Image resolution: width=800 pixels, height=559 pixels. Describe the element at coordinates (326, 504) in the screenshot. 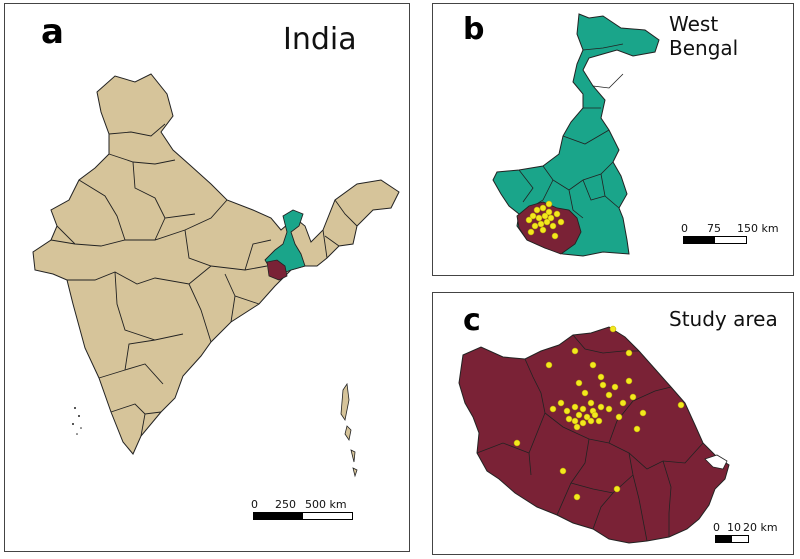

I see `scale-tick-max: 500 km` at that location.